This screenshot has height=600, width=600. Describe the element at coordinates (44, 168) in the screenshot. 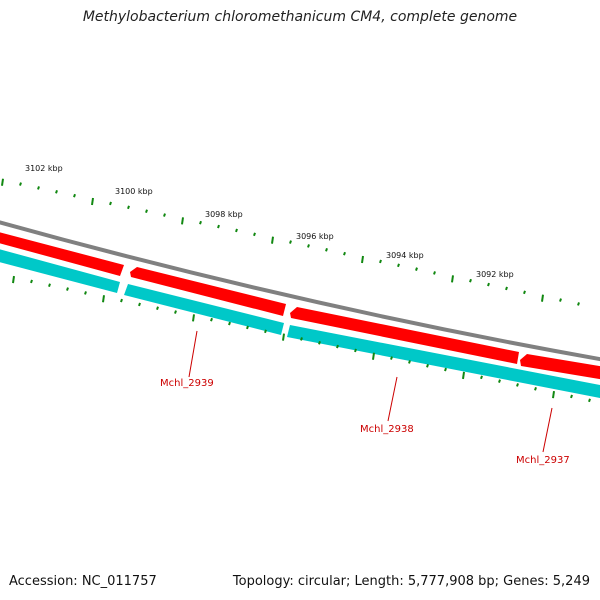

I see `kbp-label-3102: 3102 kbp` at that location.